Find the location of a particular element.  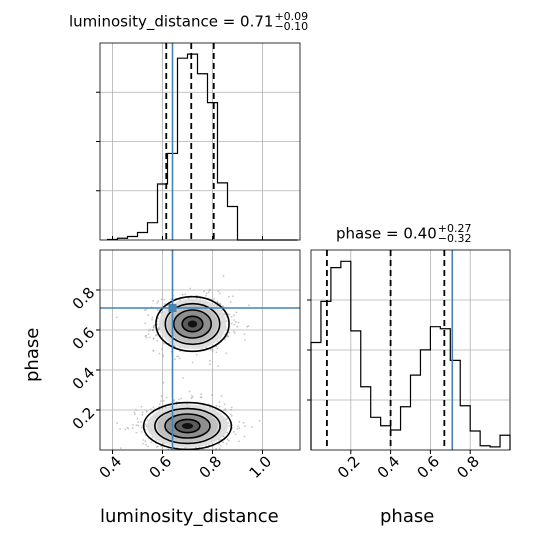

scatter-ytick-label-3: 0.8 is located at coordinates (84, 299).